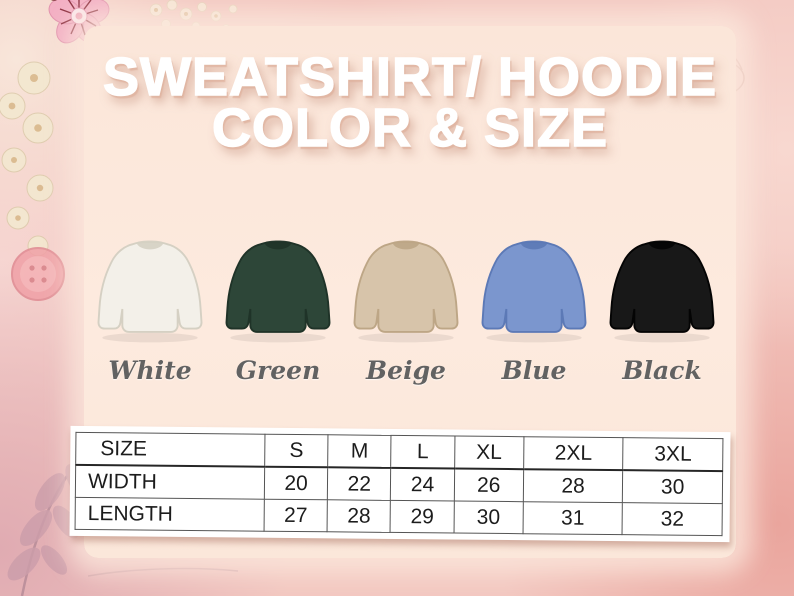  Describe the element at coordinates (534, 370) in the screenshot. I see `color-label-blue: Blue` at that location.